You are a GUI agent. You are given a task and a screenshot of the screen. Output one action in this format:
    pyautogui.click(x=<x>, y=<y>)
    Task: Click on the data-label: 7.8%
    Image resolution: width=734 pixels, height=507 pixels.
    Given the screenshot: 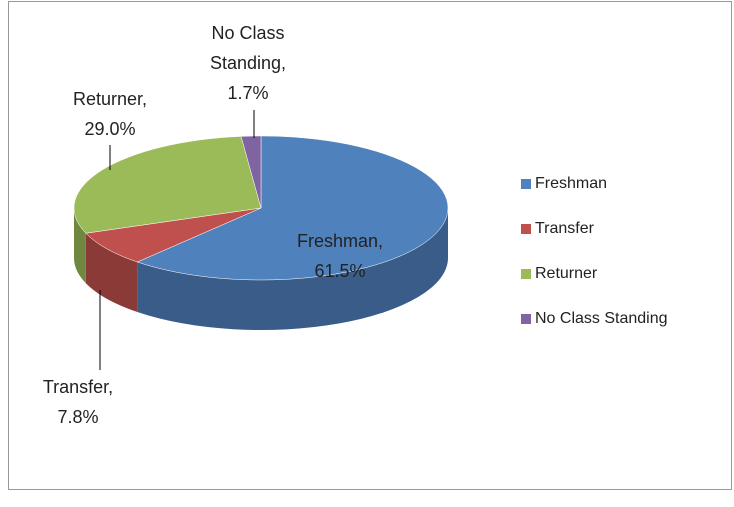 What is the action you would take?
    pyautogui.click(x=77, y=417)
    